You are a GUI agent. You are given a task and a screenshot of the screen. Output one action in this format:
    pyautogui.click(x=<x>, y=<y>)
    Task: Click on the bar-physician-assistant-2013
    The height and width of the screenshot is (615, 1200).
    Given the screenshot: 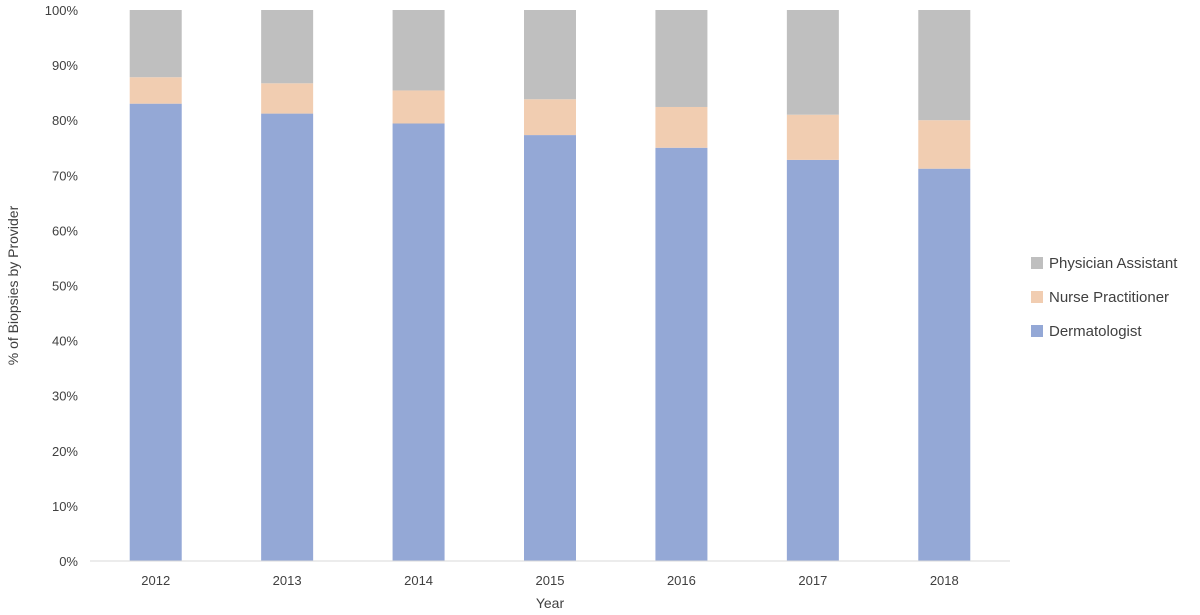 What is the action you would take?
    pyautogui.click(x=287, y=47)
    